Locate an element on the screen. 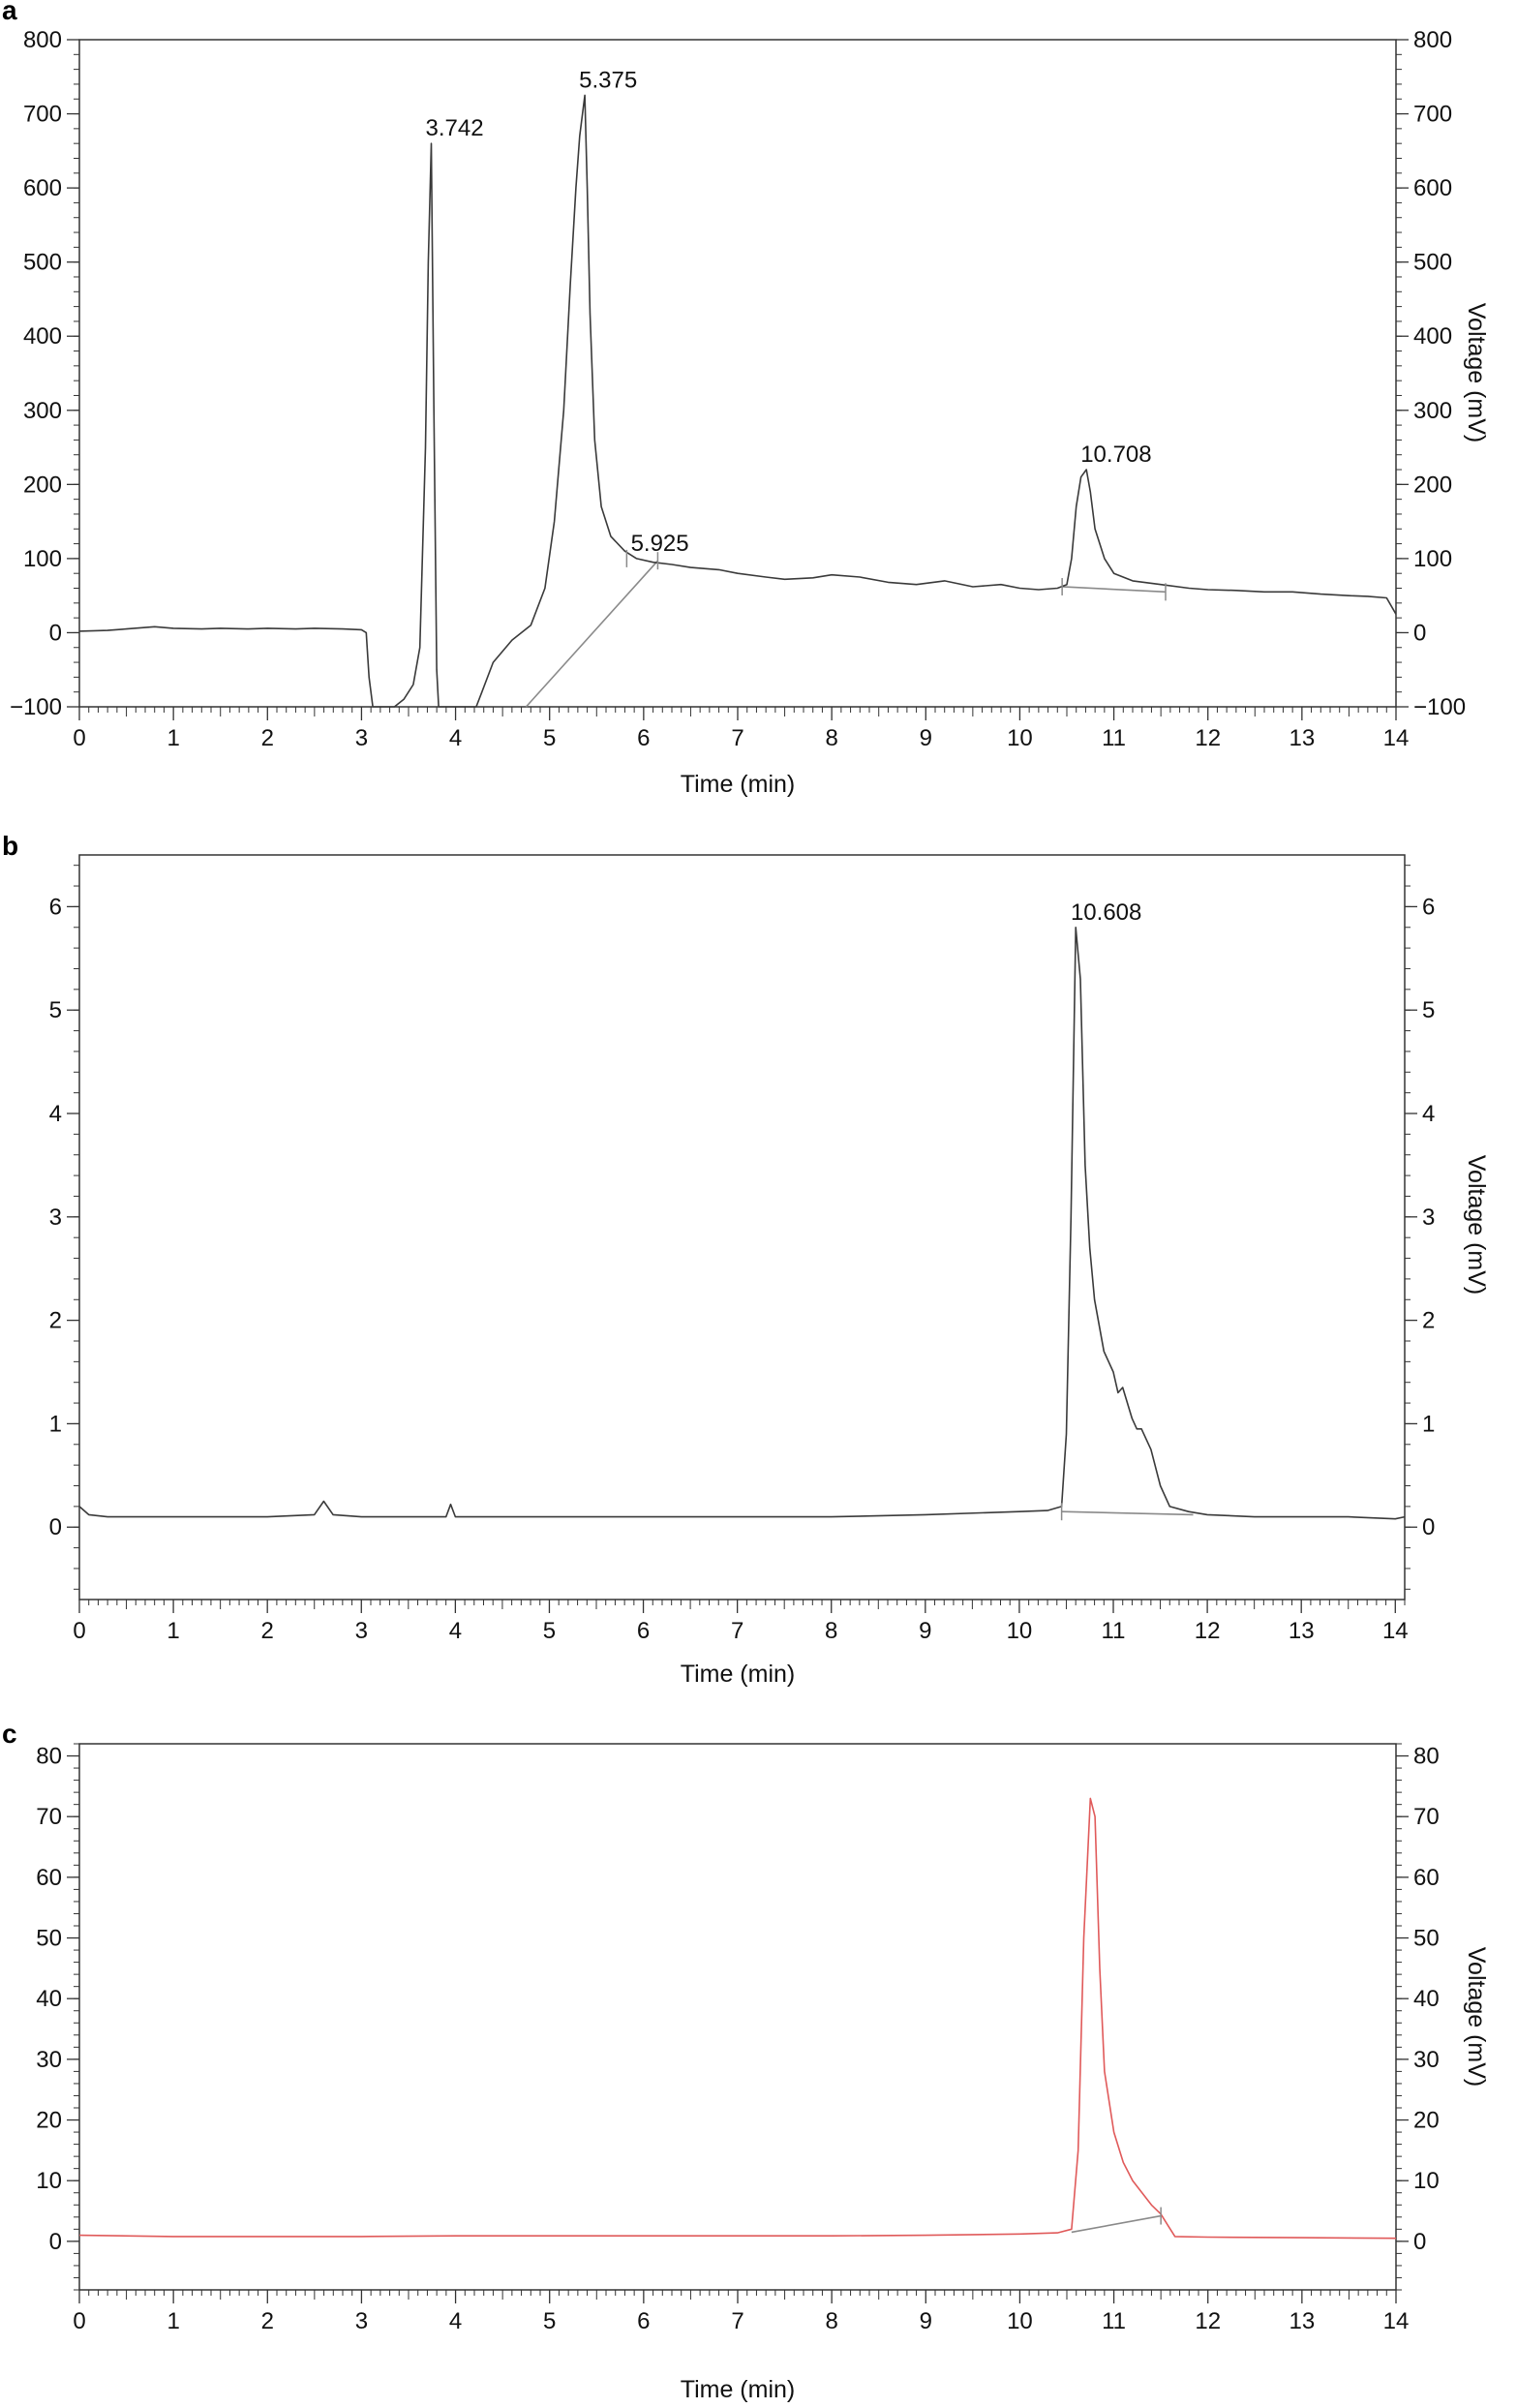 The height and width of the screenshot is (2408, 1517). y-tick-label-right: 1 is located at coordinates (1428, 1424).